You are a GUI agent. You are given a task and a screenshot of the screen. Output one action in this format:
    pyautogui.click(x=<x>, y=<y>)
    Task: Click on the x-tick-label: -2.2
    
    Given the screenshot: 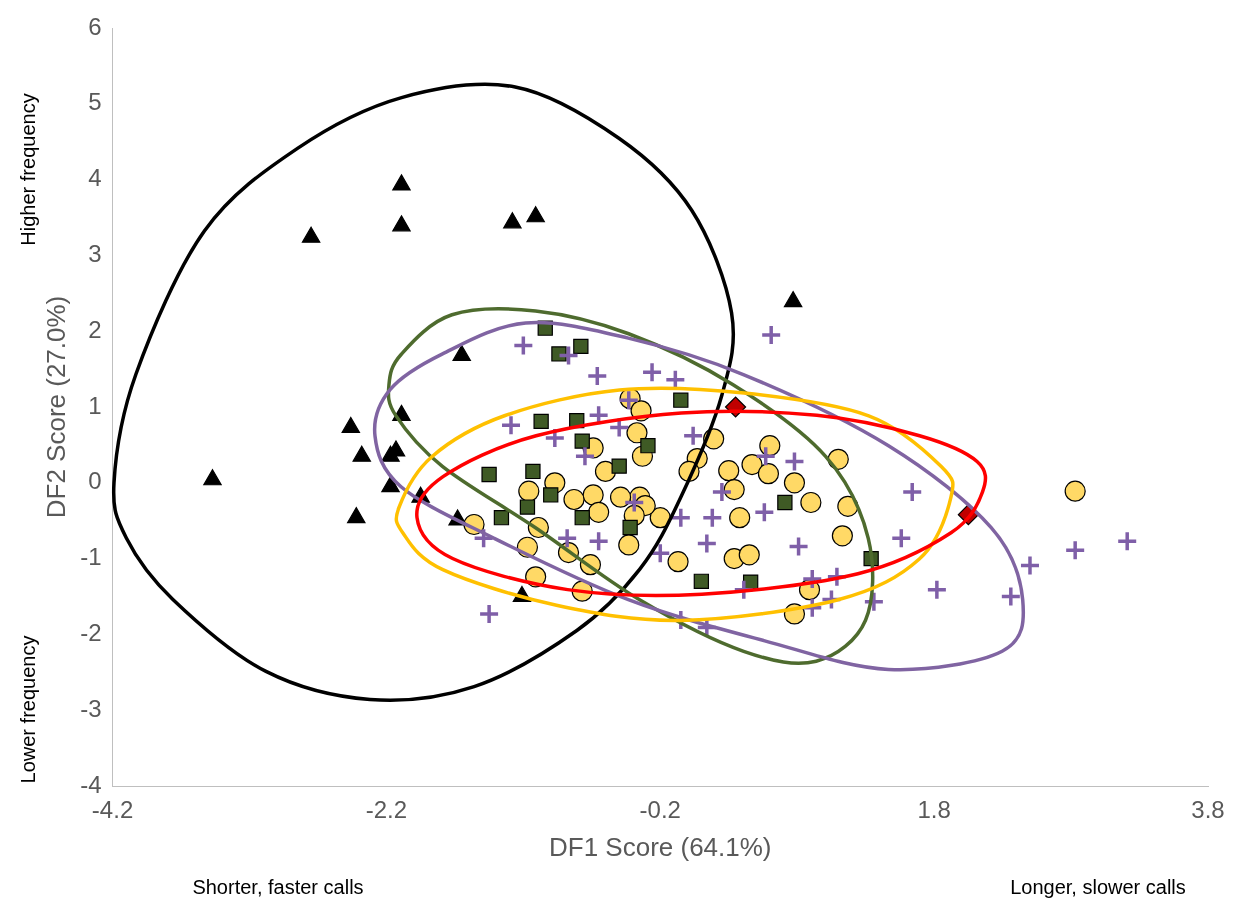 What is the action you would take?
    pyautogui.click(x=386, y=810)
    